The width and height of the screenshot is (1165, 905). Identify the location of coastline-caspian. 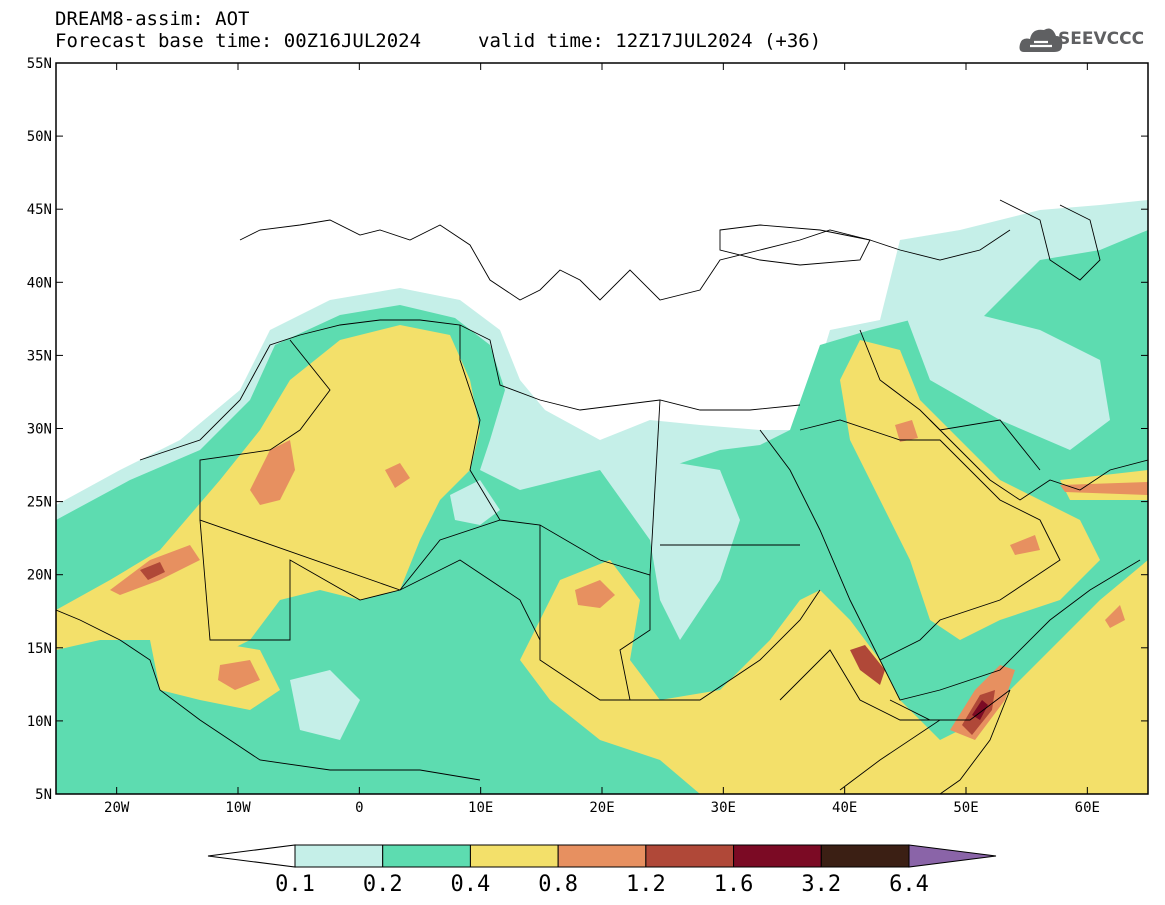
(1050, 240).